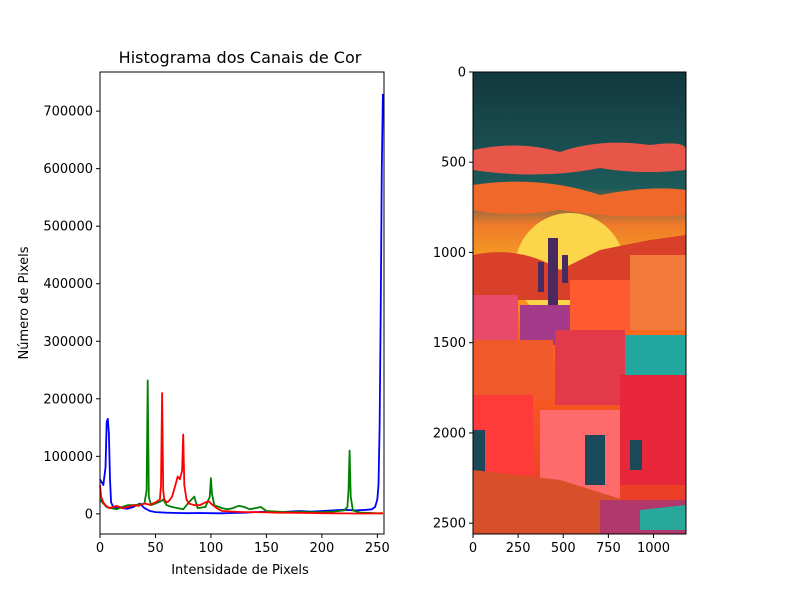 This screenshot has height=600, width=800. Describe the element at coordinates (240, 570) in the screenshot. I see `x-axis-label: Intensidade de Pixels` at that location.